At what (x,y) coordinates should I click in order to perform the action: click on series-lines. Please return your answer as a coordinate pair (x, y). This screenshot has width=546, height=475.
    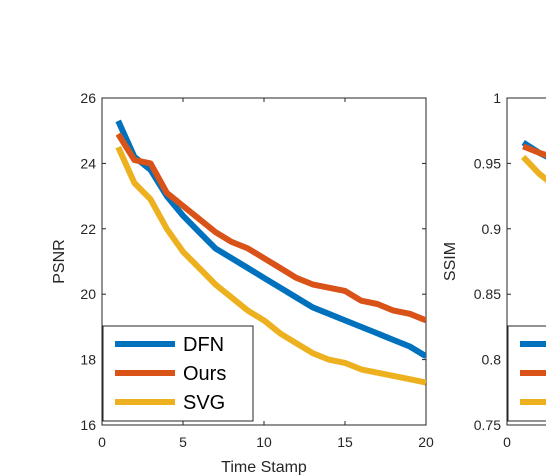
    Looking at the image, I should click on (533, 161).